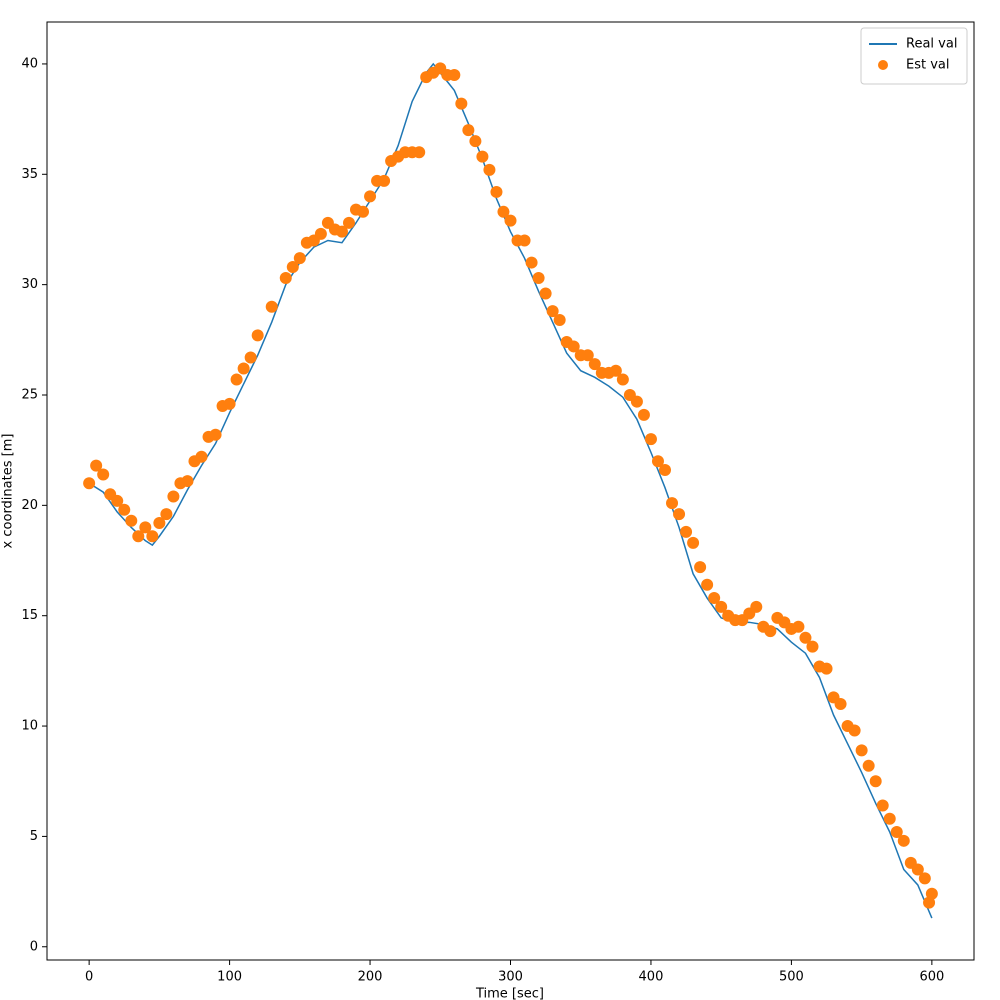  What do you see at coordinates (883, 65) in the screenshot?
I see `legend-swatch` at bounding box center [883, 65].